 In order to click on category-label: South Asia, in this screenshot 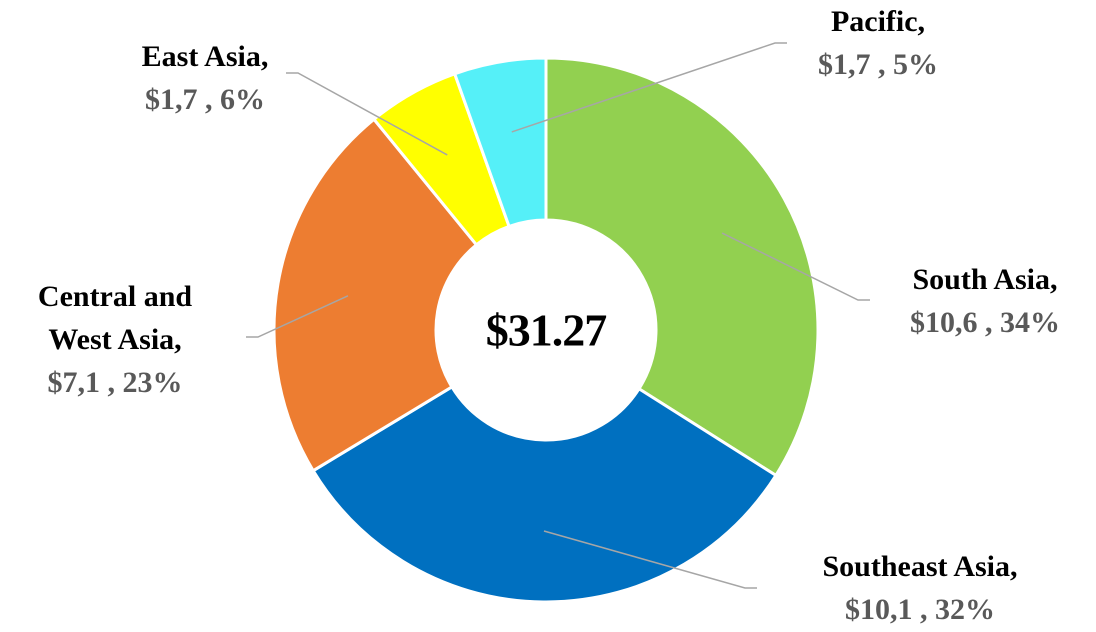, I will do `click(985, 279)`.